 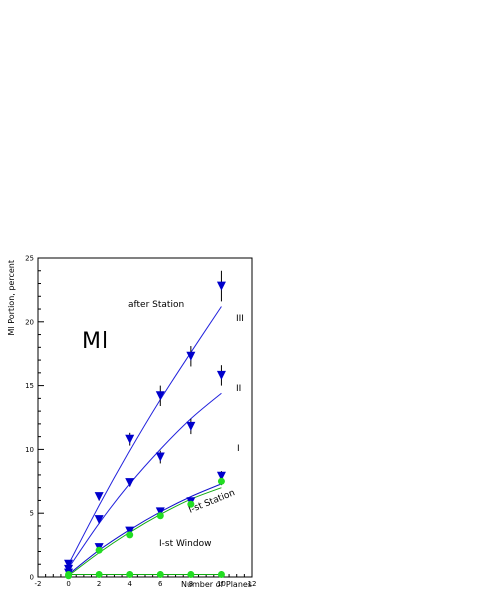 What do you see at coordinates (238, 449) in the screenshot?
I see `annotation-label-i: I` at bounding box center [238, 449].